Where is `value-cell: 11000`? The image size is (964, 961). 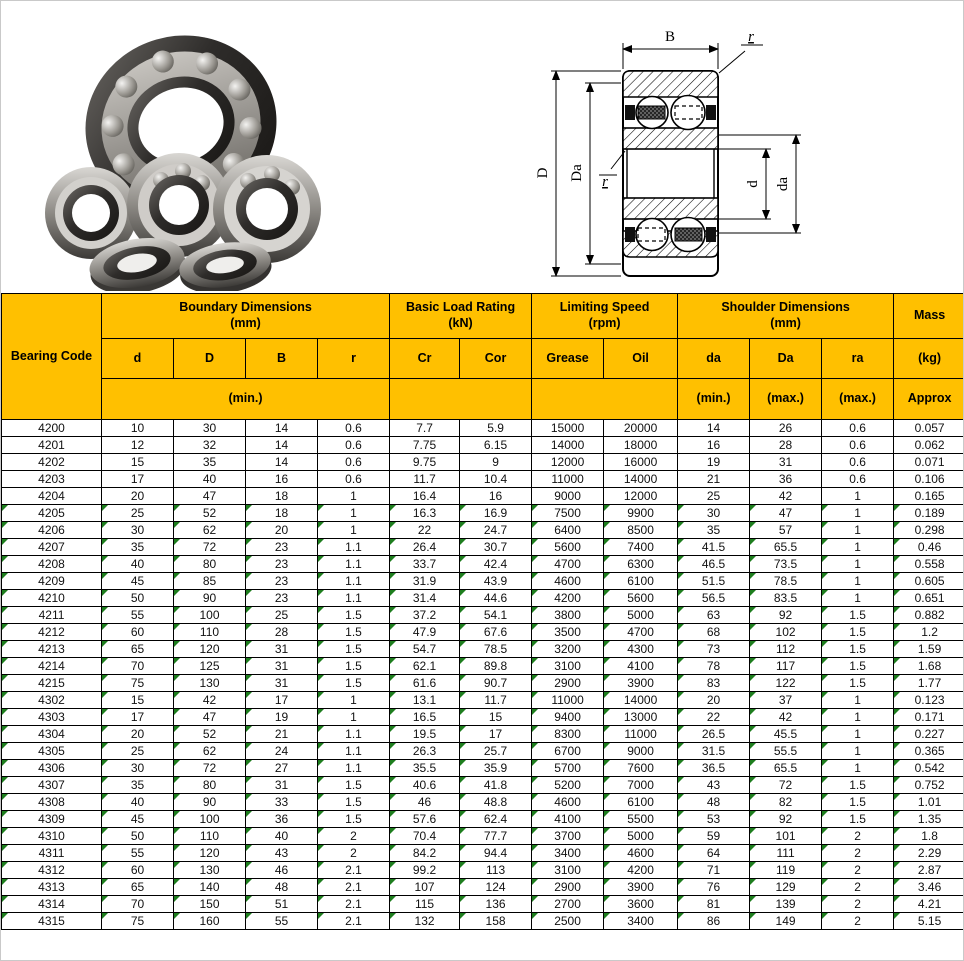
value-cell: 11000 is located at coordinates (641, 734).